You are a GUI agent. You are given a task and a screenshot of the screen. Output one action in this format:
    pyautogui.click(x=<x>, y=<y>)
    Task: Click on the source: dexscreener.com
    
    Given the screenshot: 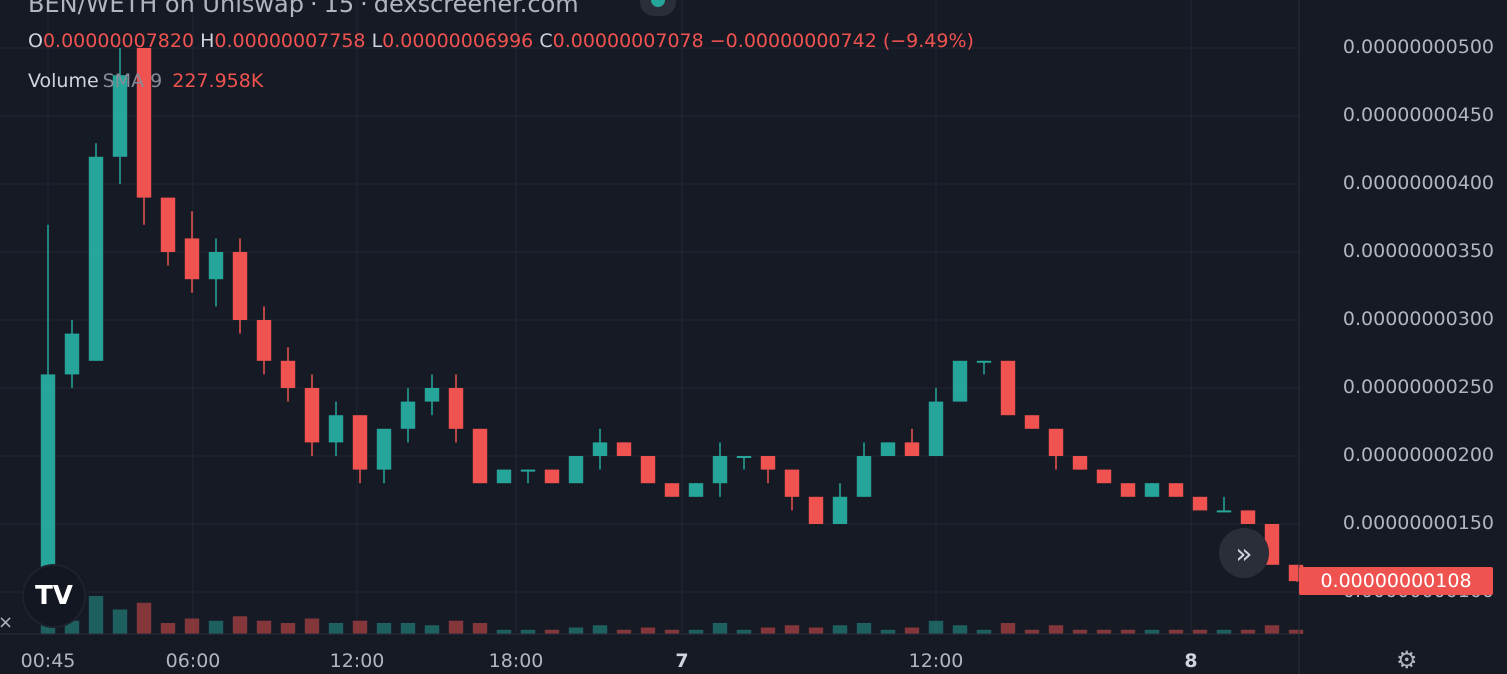 What is the action you would take?
    pyautogui.click(x=476, y=9)
    